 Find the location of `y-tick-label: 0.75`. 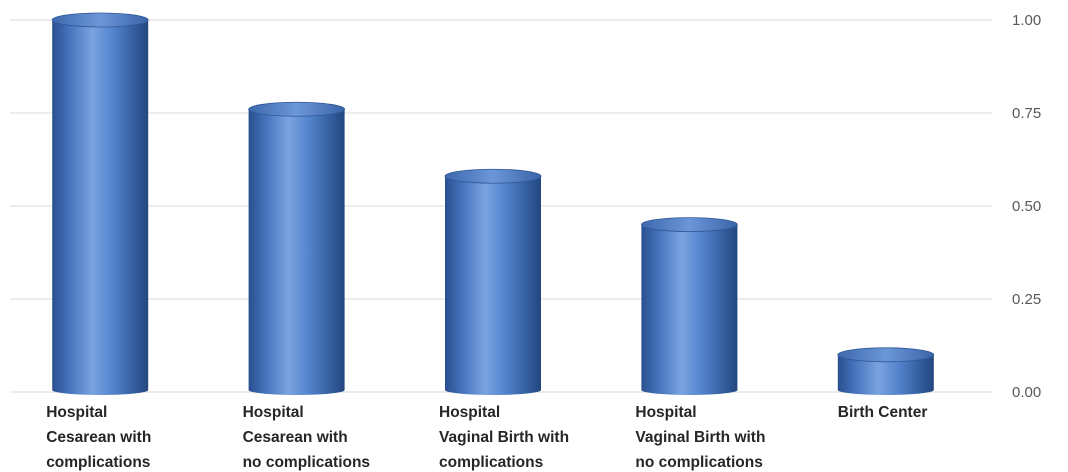

y-tick-label: 0.75 is located at coordinates (1026, 113).